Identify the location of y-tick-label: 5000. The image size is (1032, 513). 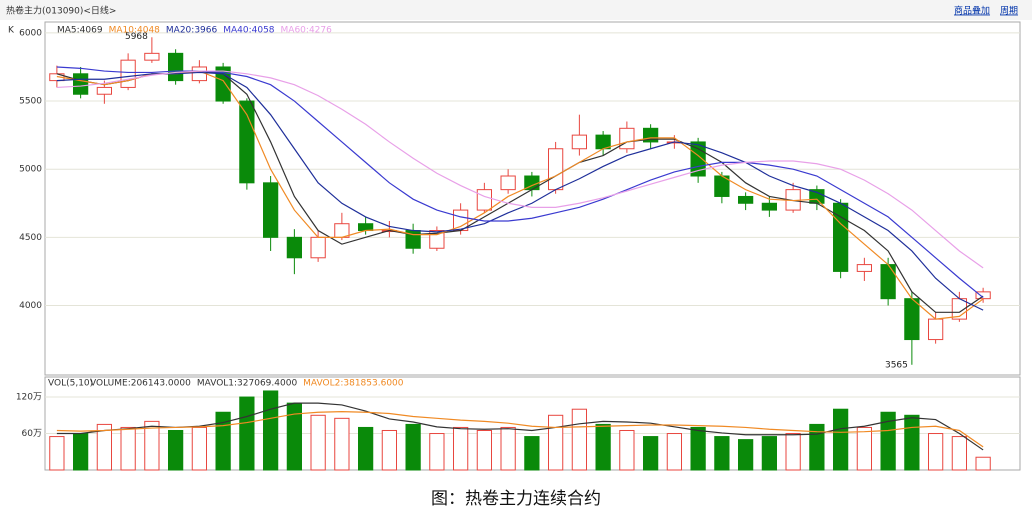
(30, 170).